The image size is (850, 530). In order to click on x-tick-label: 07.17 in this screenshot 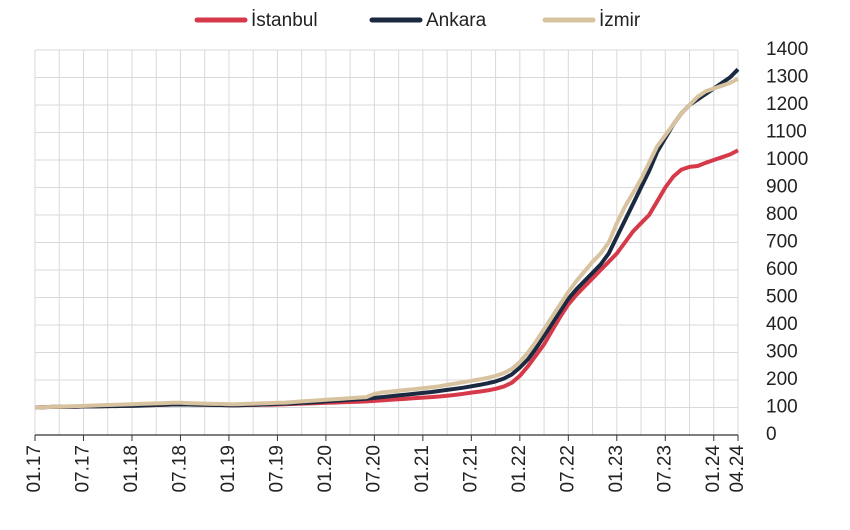, I will do `click(82, 469)`.